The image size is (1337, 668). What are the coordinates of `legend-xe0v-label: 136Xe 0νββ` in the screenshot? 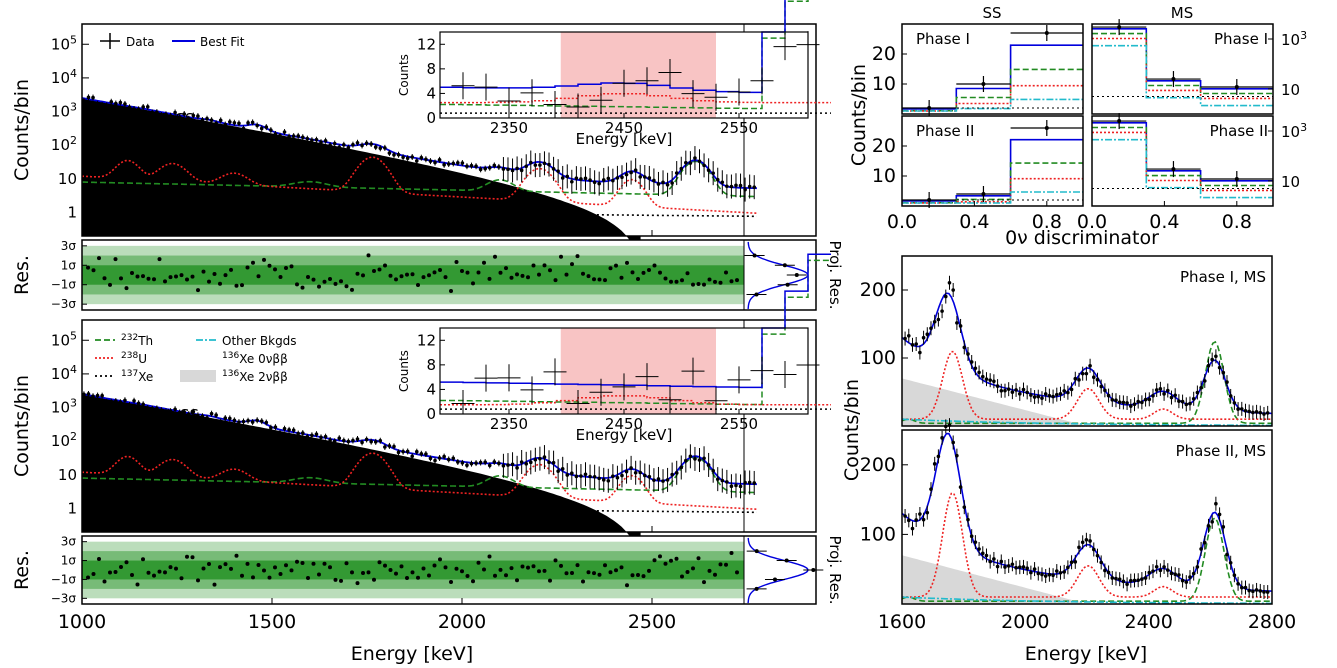 It's located at (255, 358).